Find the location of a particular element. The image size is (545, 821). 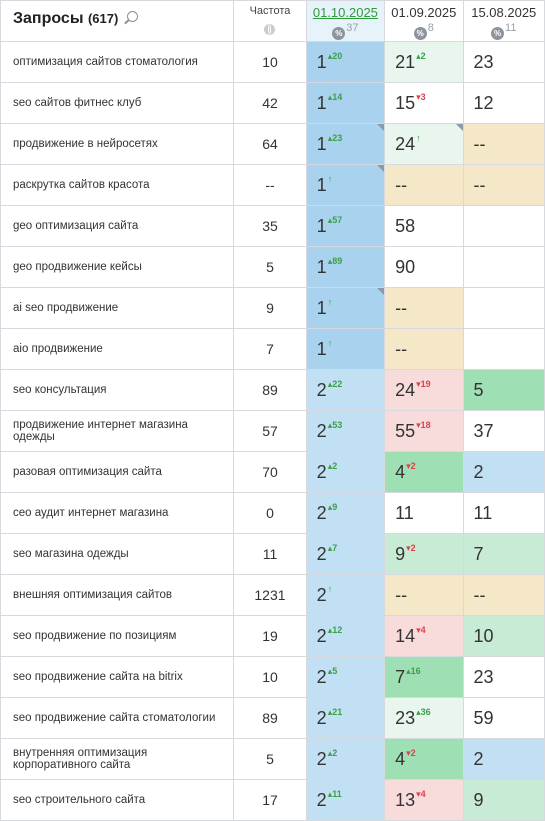

position-cell: 10 is located at coordinates (503, 636).